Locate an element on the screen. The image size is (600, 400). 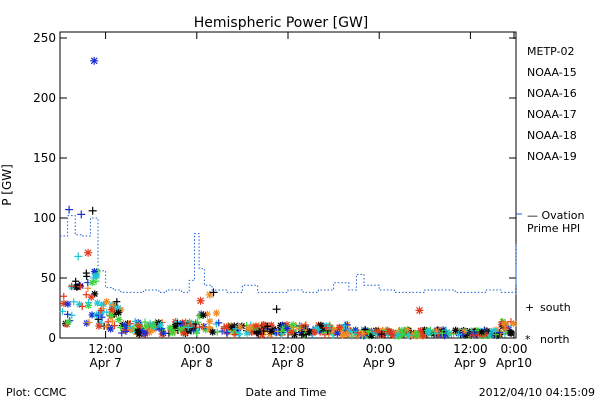
legend-noaa-15: NOAA-15 is located at coordinates (552, 72).